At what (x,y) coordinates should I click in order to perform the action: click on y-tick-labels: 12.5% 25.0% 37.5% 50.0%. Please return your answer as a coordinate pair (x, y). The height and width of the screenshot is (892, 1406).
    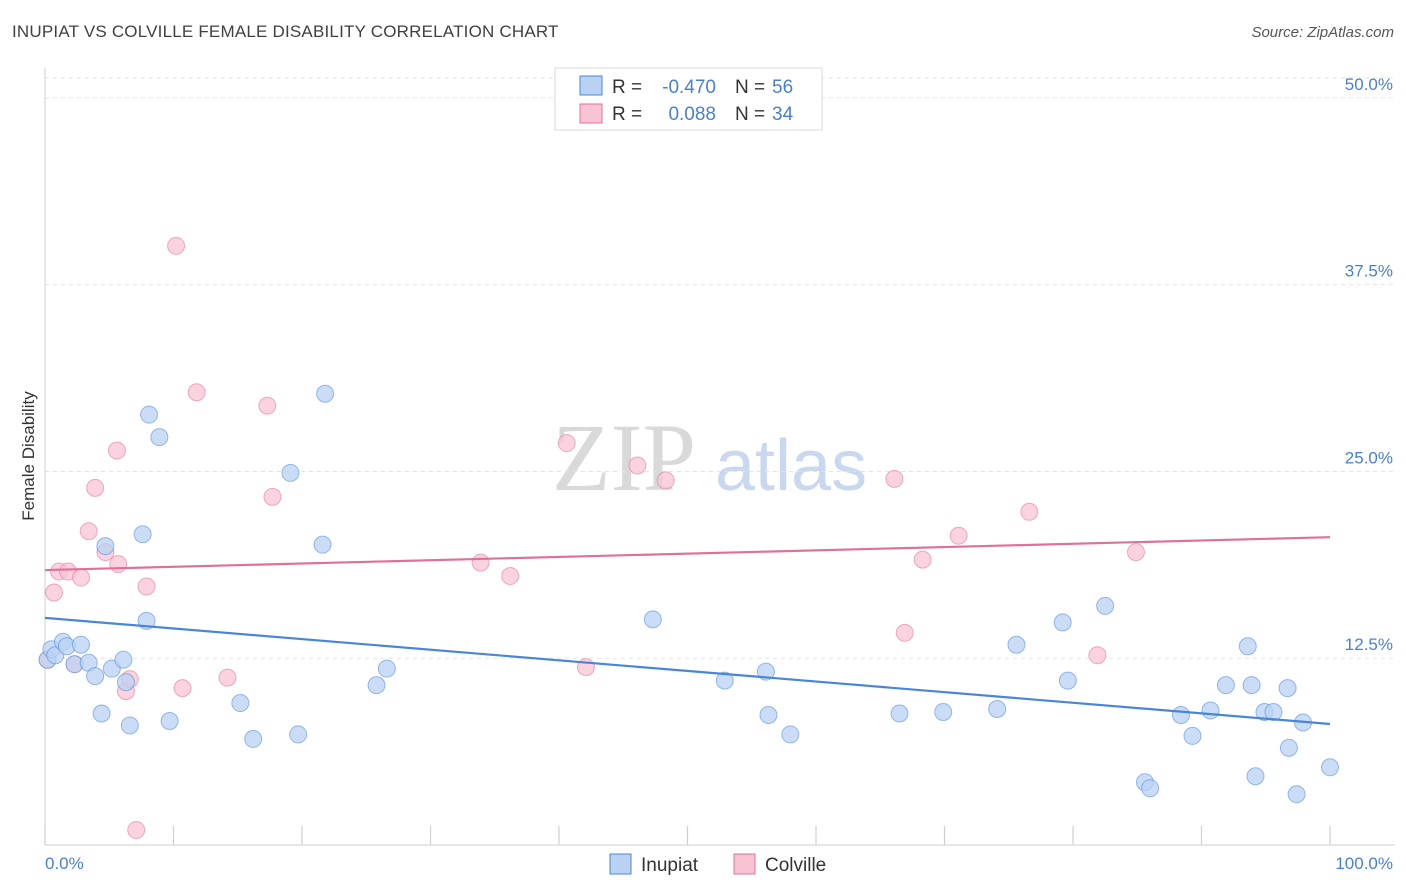
    Looking at the image, I should click on (1369, 364).